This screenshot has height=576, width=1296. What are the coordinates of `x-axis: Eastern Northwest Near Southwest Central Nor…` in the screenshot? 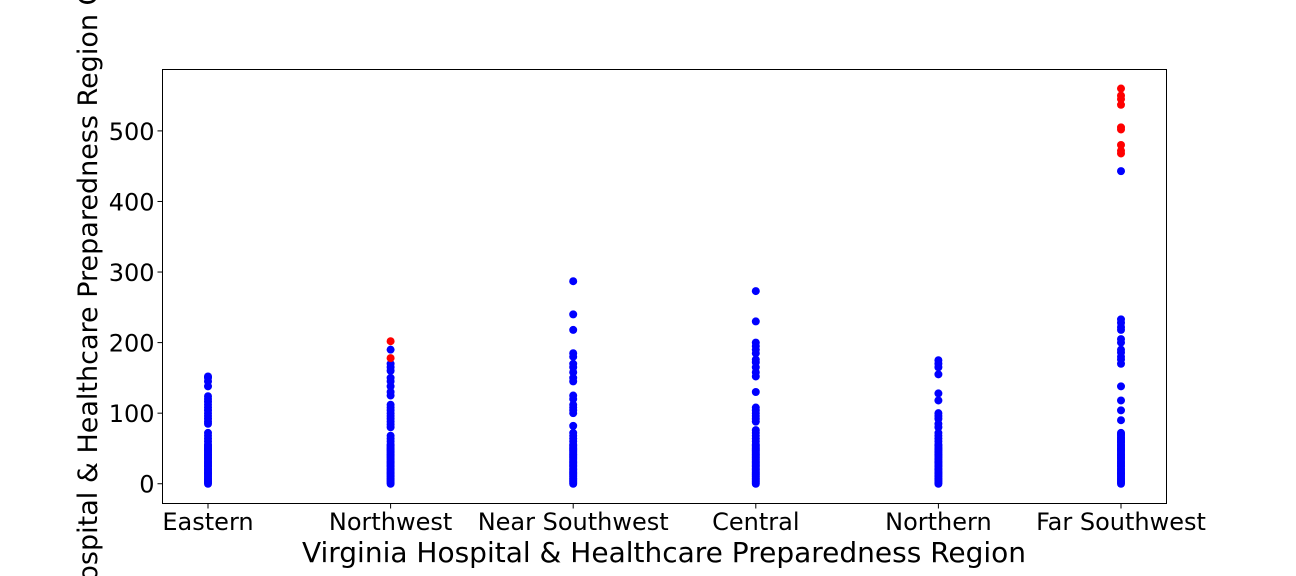 It's located at (684, 519).